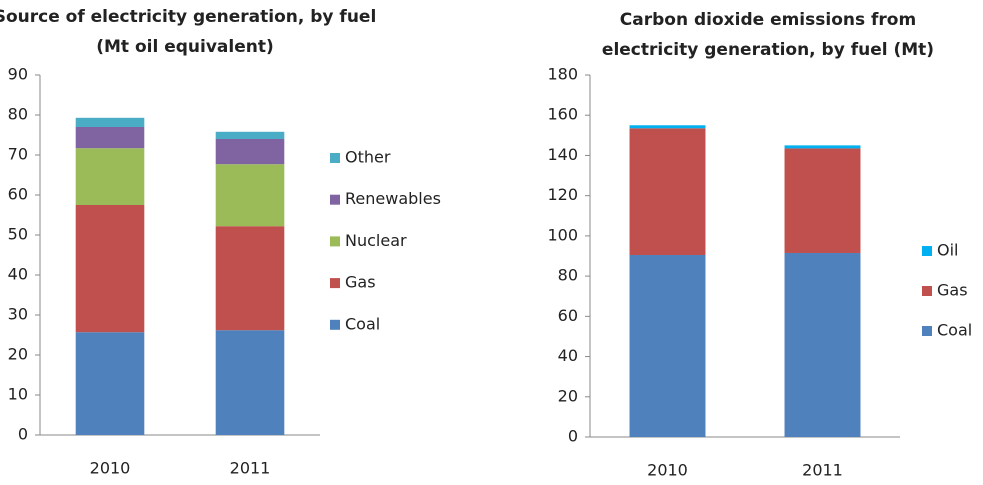  Describe the element at coordinates (185, 47) in the screenshot. I see `chart-title: (Mt oil equivalent)` at that location.